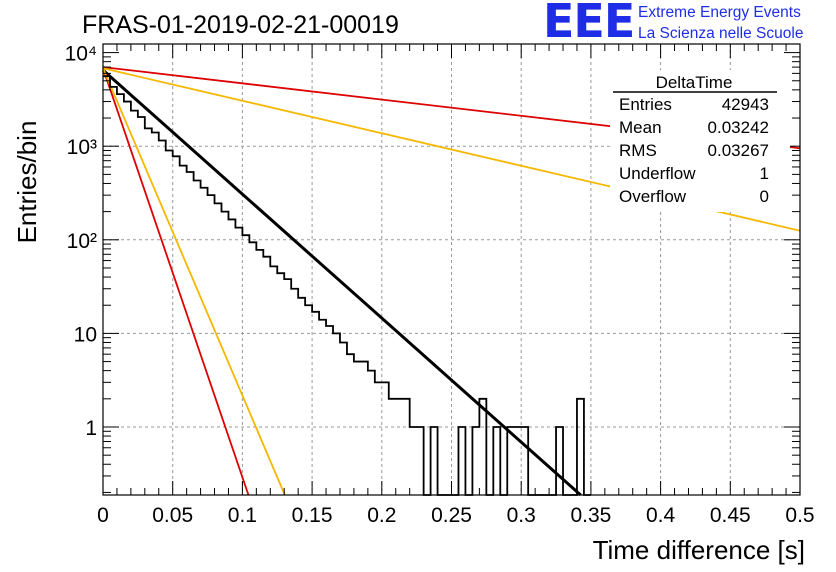 This screenshot has height=572, width=836. I want to click on stats-row-value: 0, so click(764, 196).